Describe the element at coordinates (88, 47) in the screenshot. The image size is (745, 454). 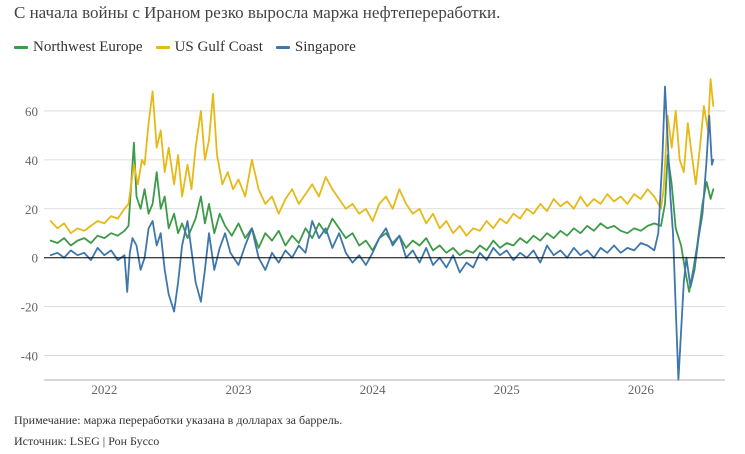
I see `legend-label-northwest-europe: Northwest Europe` at that location.